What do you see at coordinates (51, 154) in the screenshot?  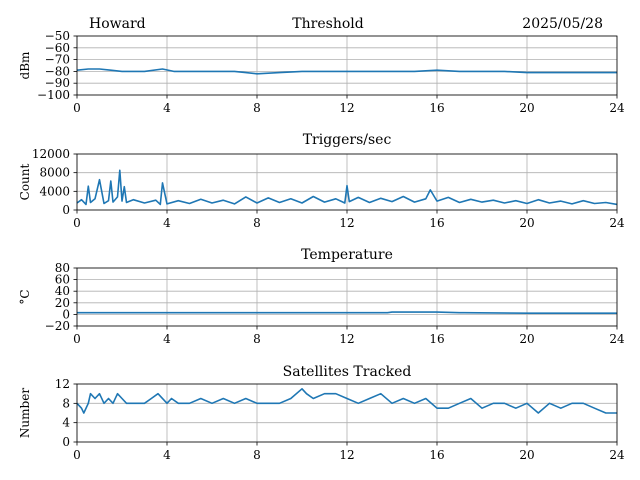 I see `y-tick-label: 12000` at bounding box center [51, 154].